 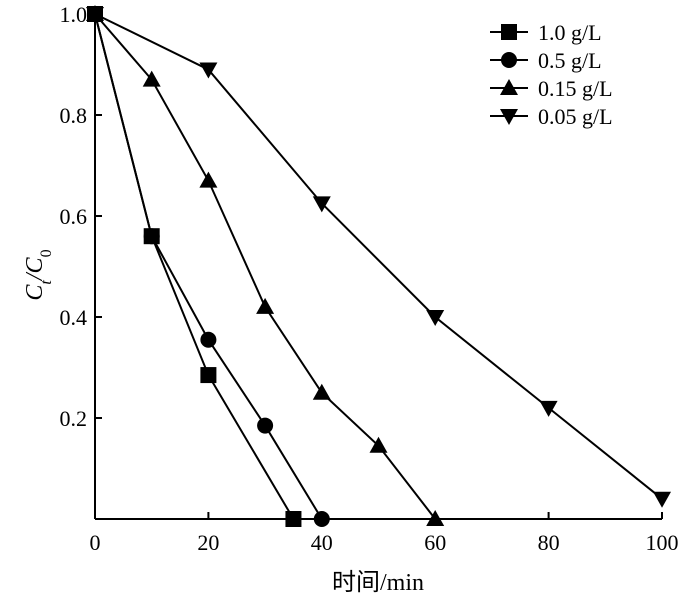 I want to click on y-axis-title: Ct/C0, so click(x=38, y=274).